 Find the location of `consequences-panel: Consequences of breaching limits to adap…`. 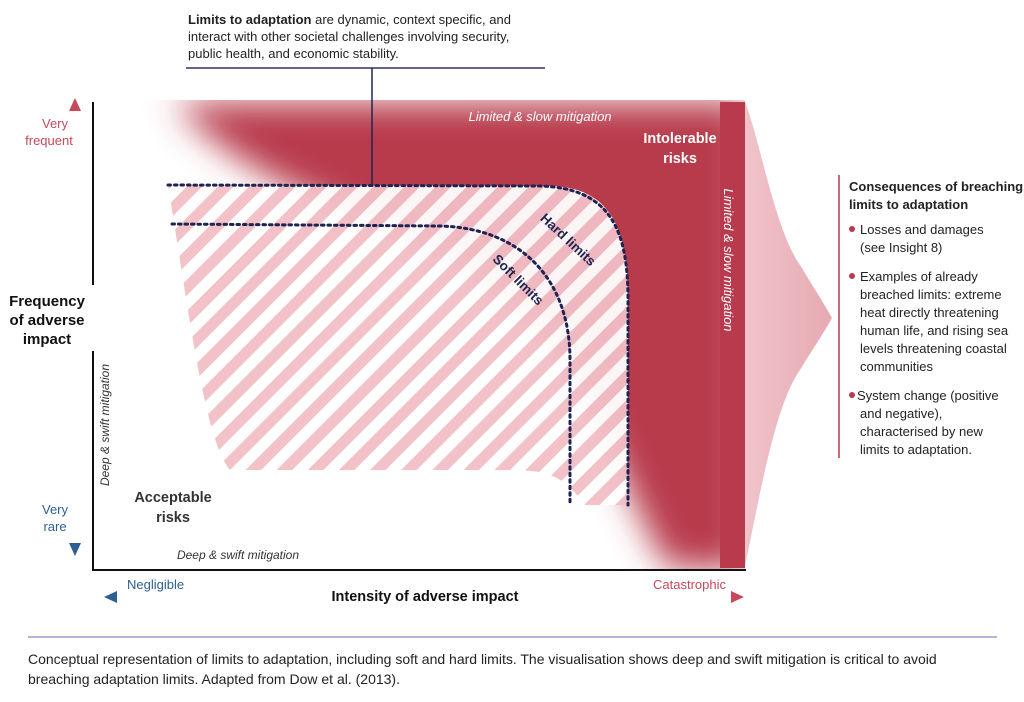

consequences-panel: Consequences of breaching limits to adap… is located at coordinates (936, 318).